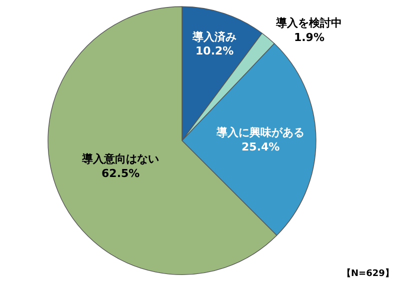 The image size is (400, 287). What do you see at coordinates (120, 159) in the screenshot?
I see `slice-label: 導入意向はない` at bounding box center [120, 159].